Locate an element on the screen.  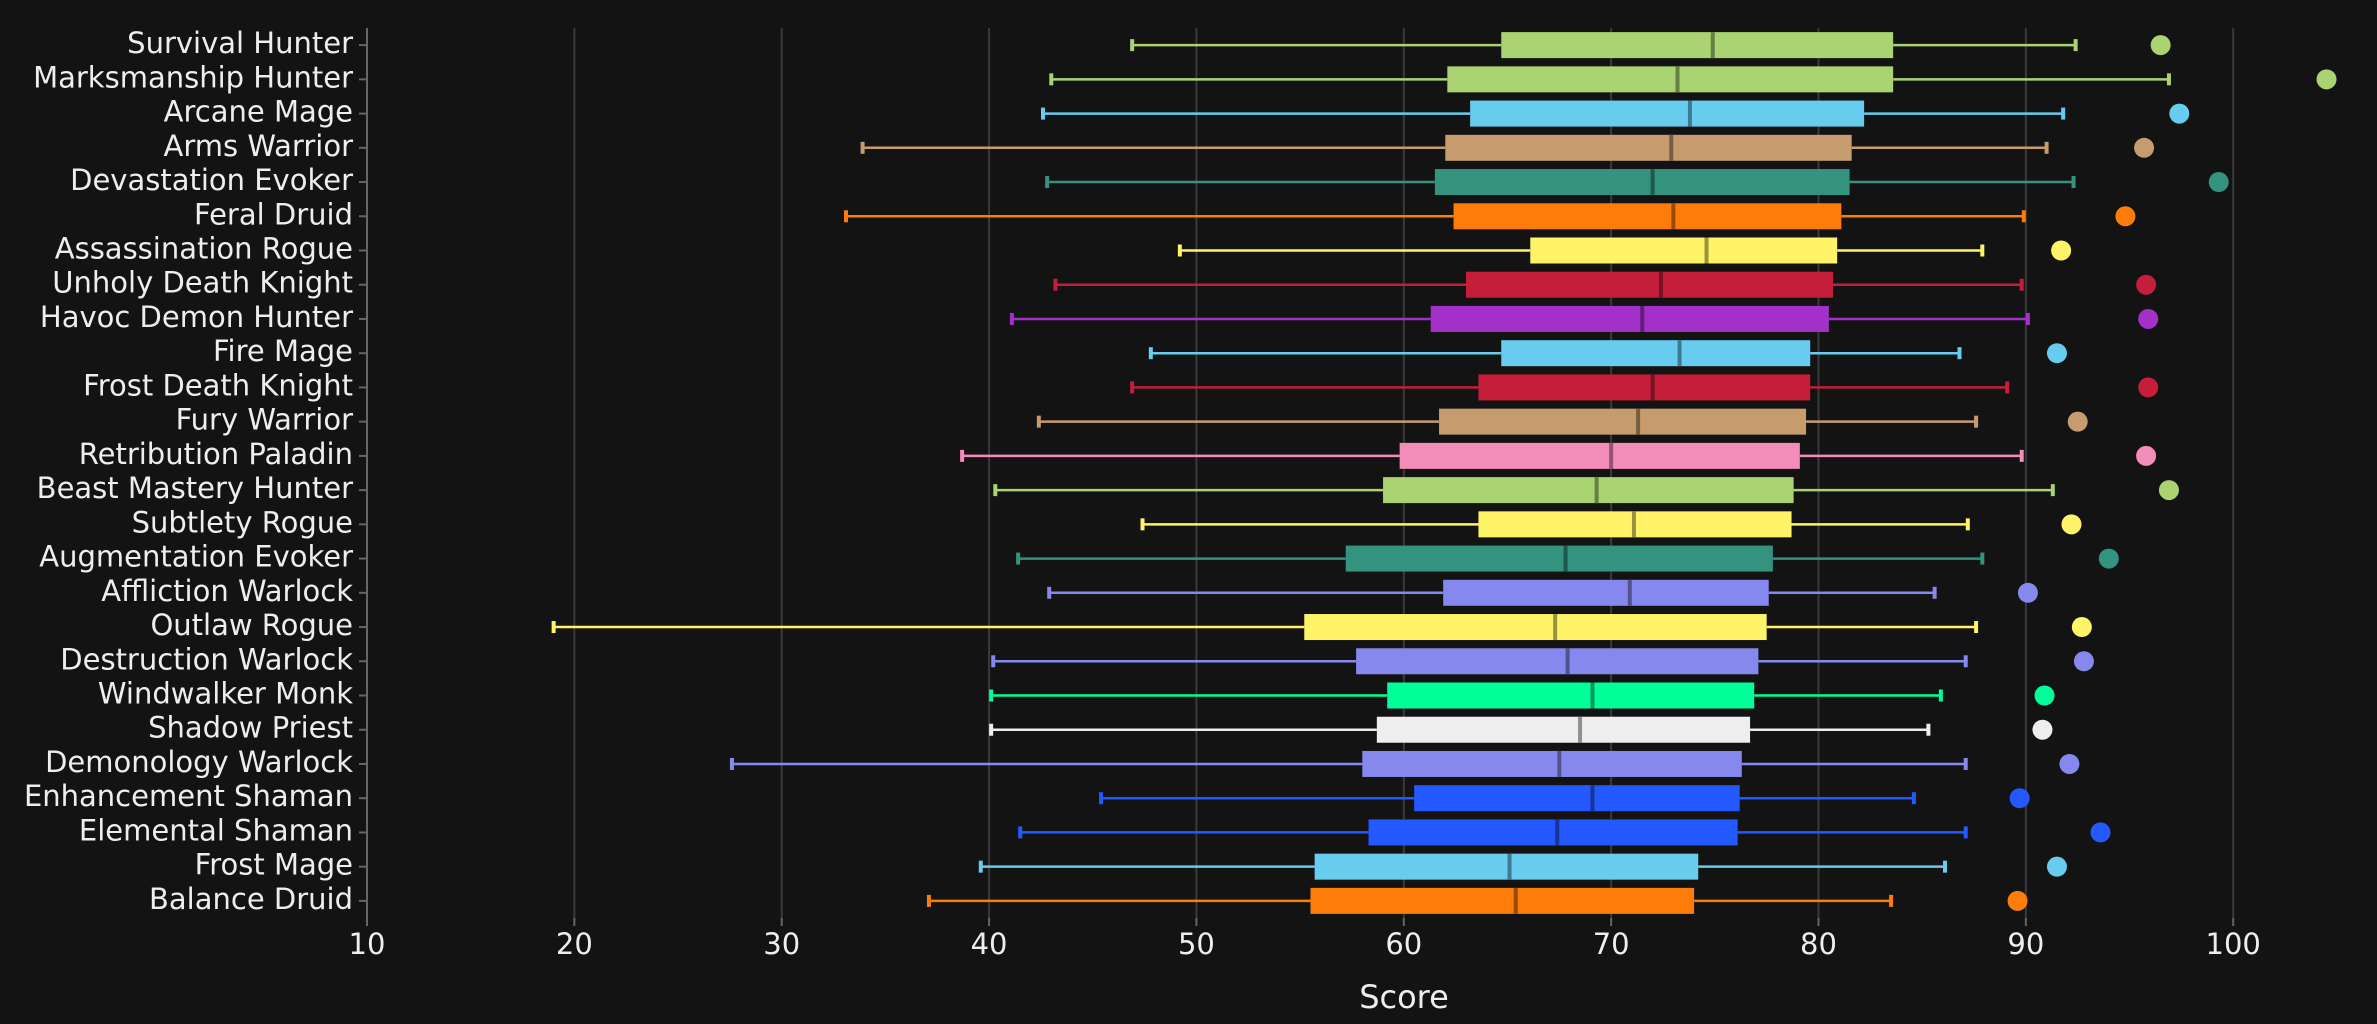
category-label: Marksmanship Hunter is located at coordinates (193, 77).